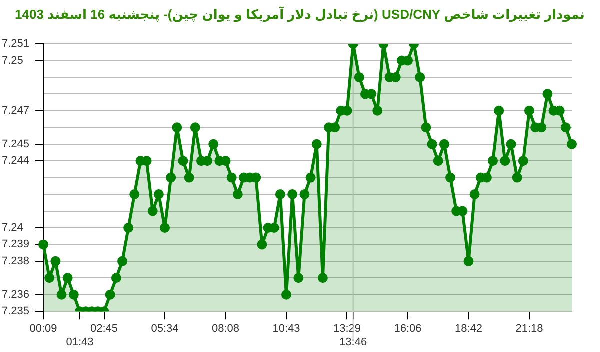 The image size is (600, 352). What do you see at coordinates (165, 329) in the screenshot?
I see `x-tick-label: 05:34` at bounding box center [165, 329].